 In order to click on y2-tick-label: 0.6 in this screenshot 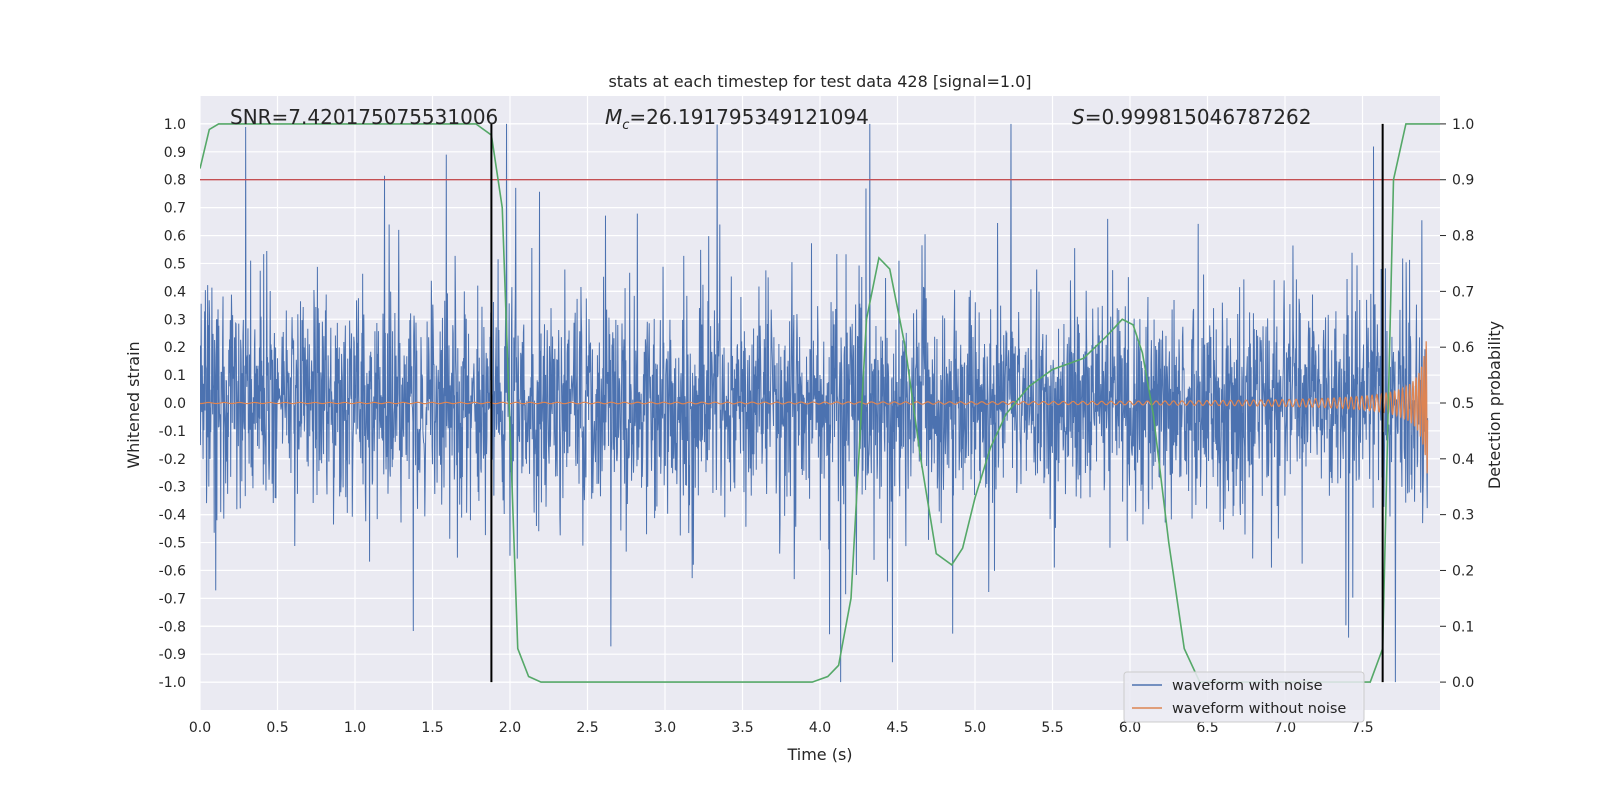, I will do `click(1463, 348)`.